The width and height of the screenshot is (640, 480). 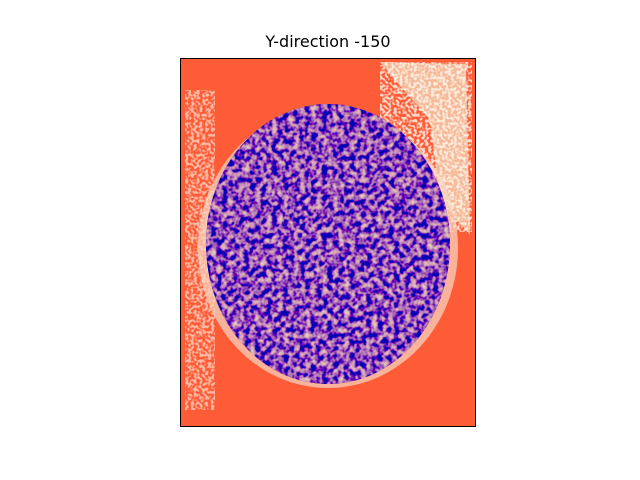 I want to click on plot-title: Y-direction -150, so click(x=328, y=41).